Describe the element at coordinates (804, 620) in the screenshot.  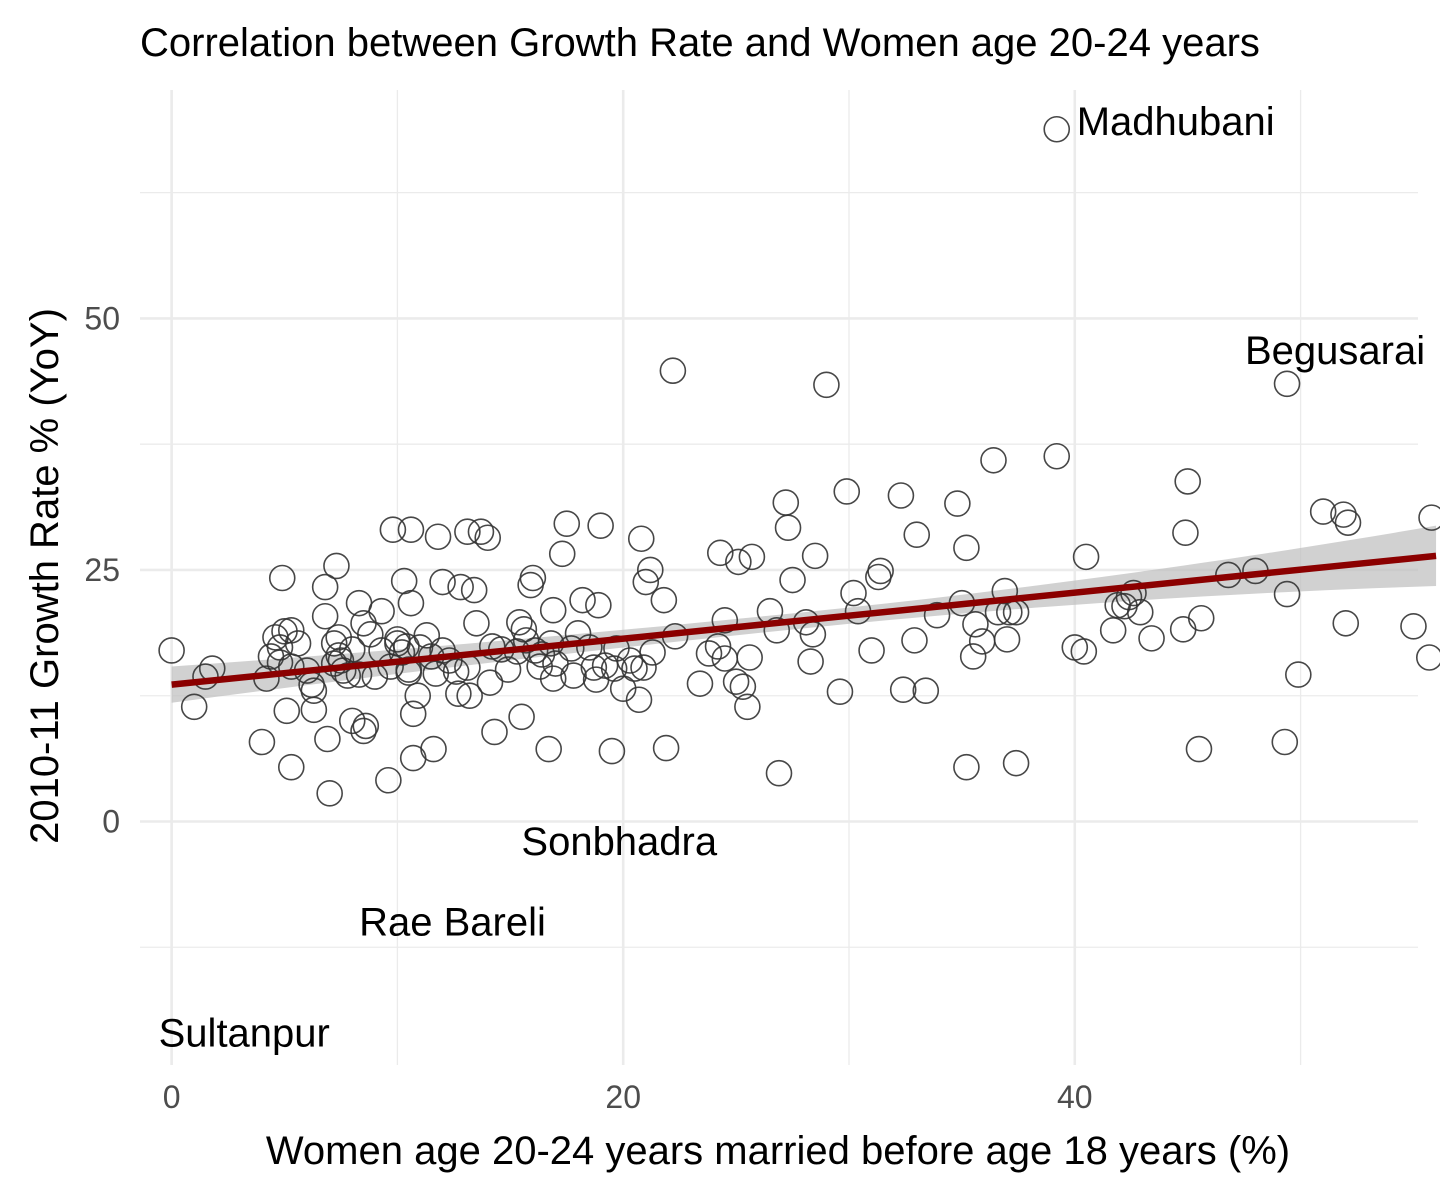
I see `trend-line-path` at that location.